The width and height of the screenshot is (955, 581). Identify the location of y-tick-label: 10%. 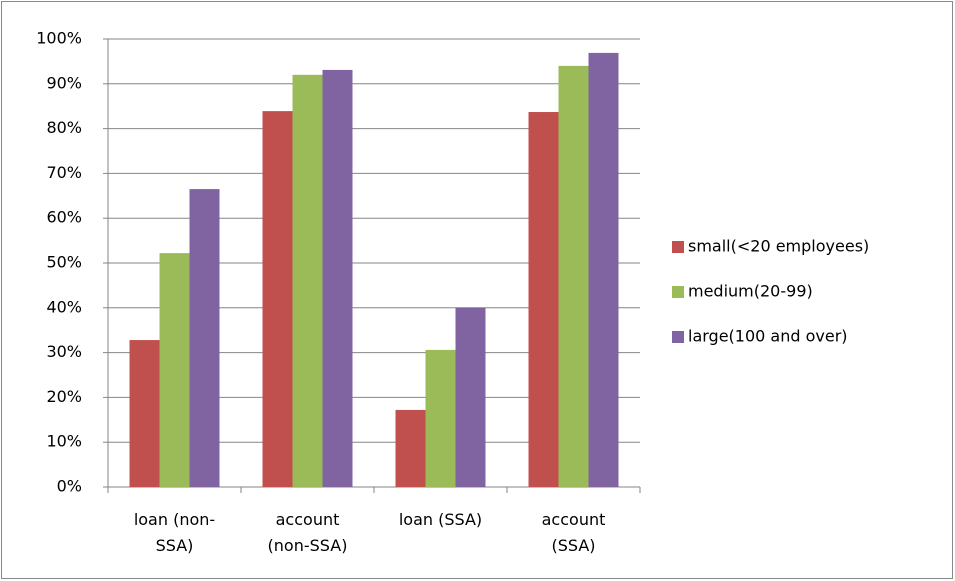
(64, 441).